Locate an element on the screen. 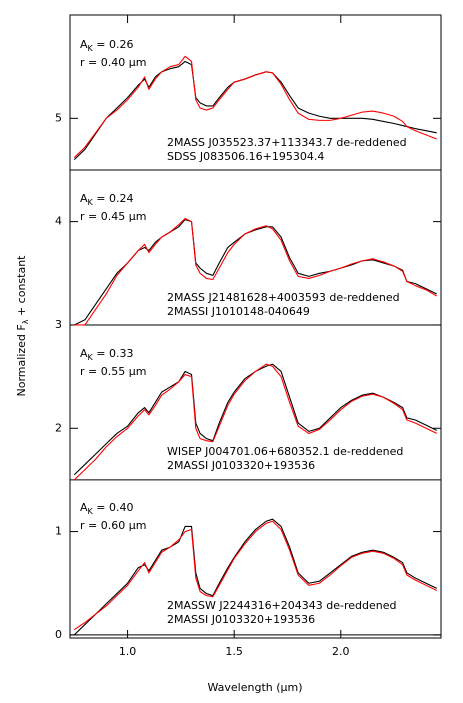 The width and height of the screenshot is (463, 703). separation-label: r = 0.60 μm is located at coordinates (113, 525).